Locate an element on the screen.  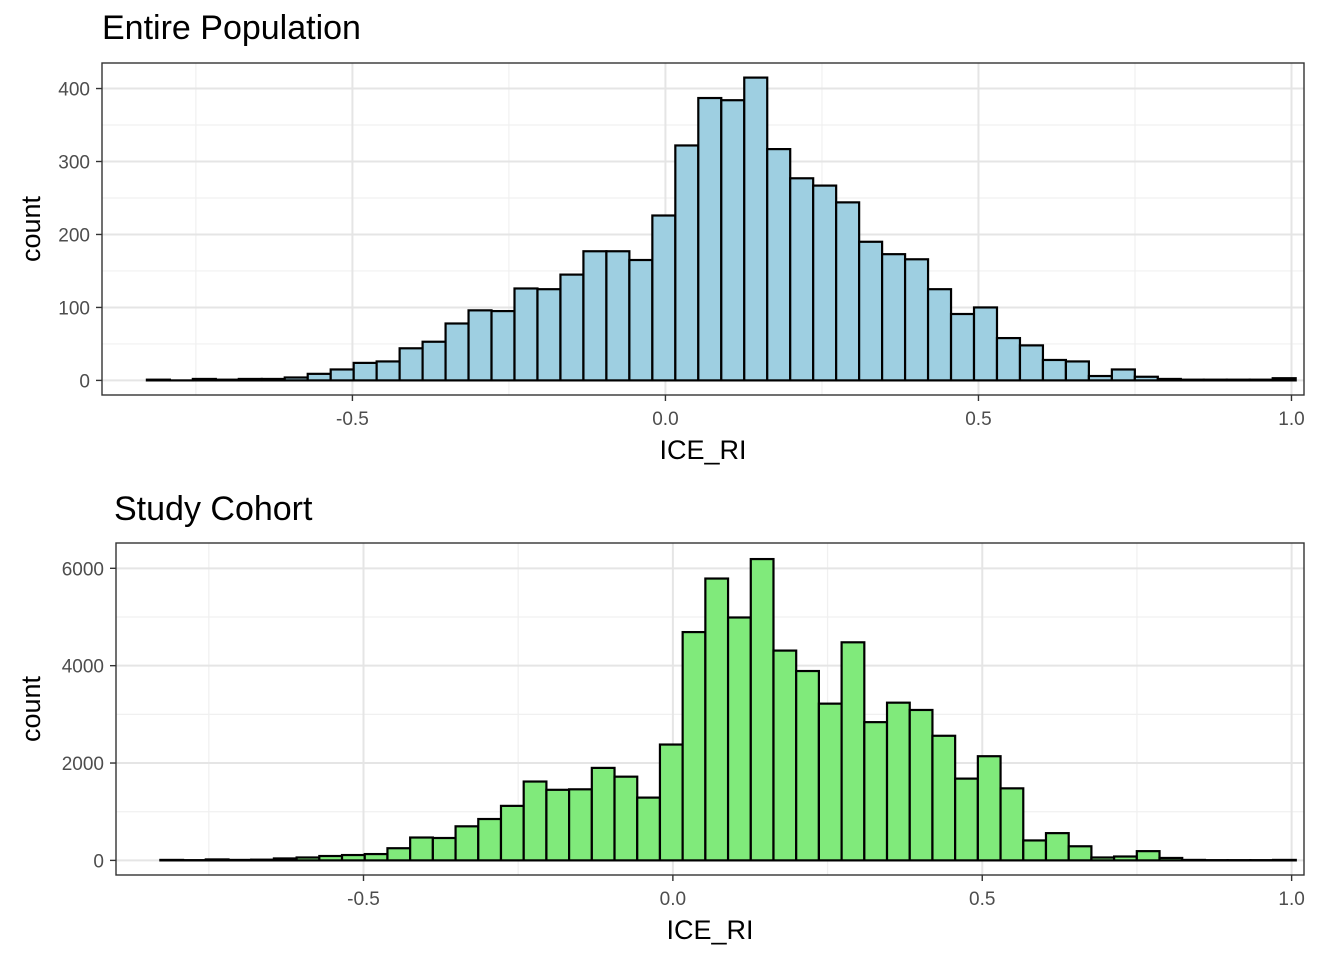
y-tick-label: 300 is located at coordinates (74, 163).